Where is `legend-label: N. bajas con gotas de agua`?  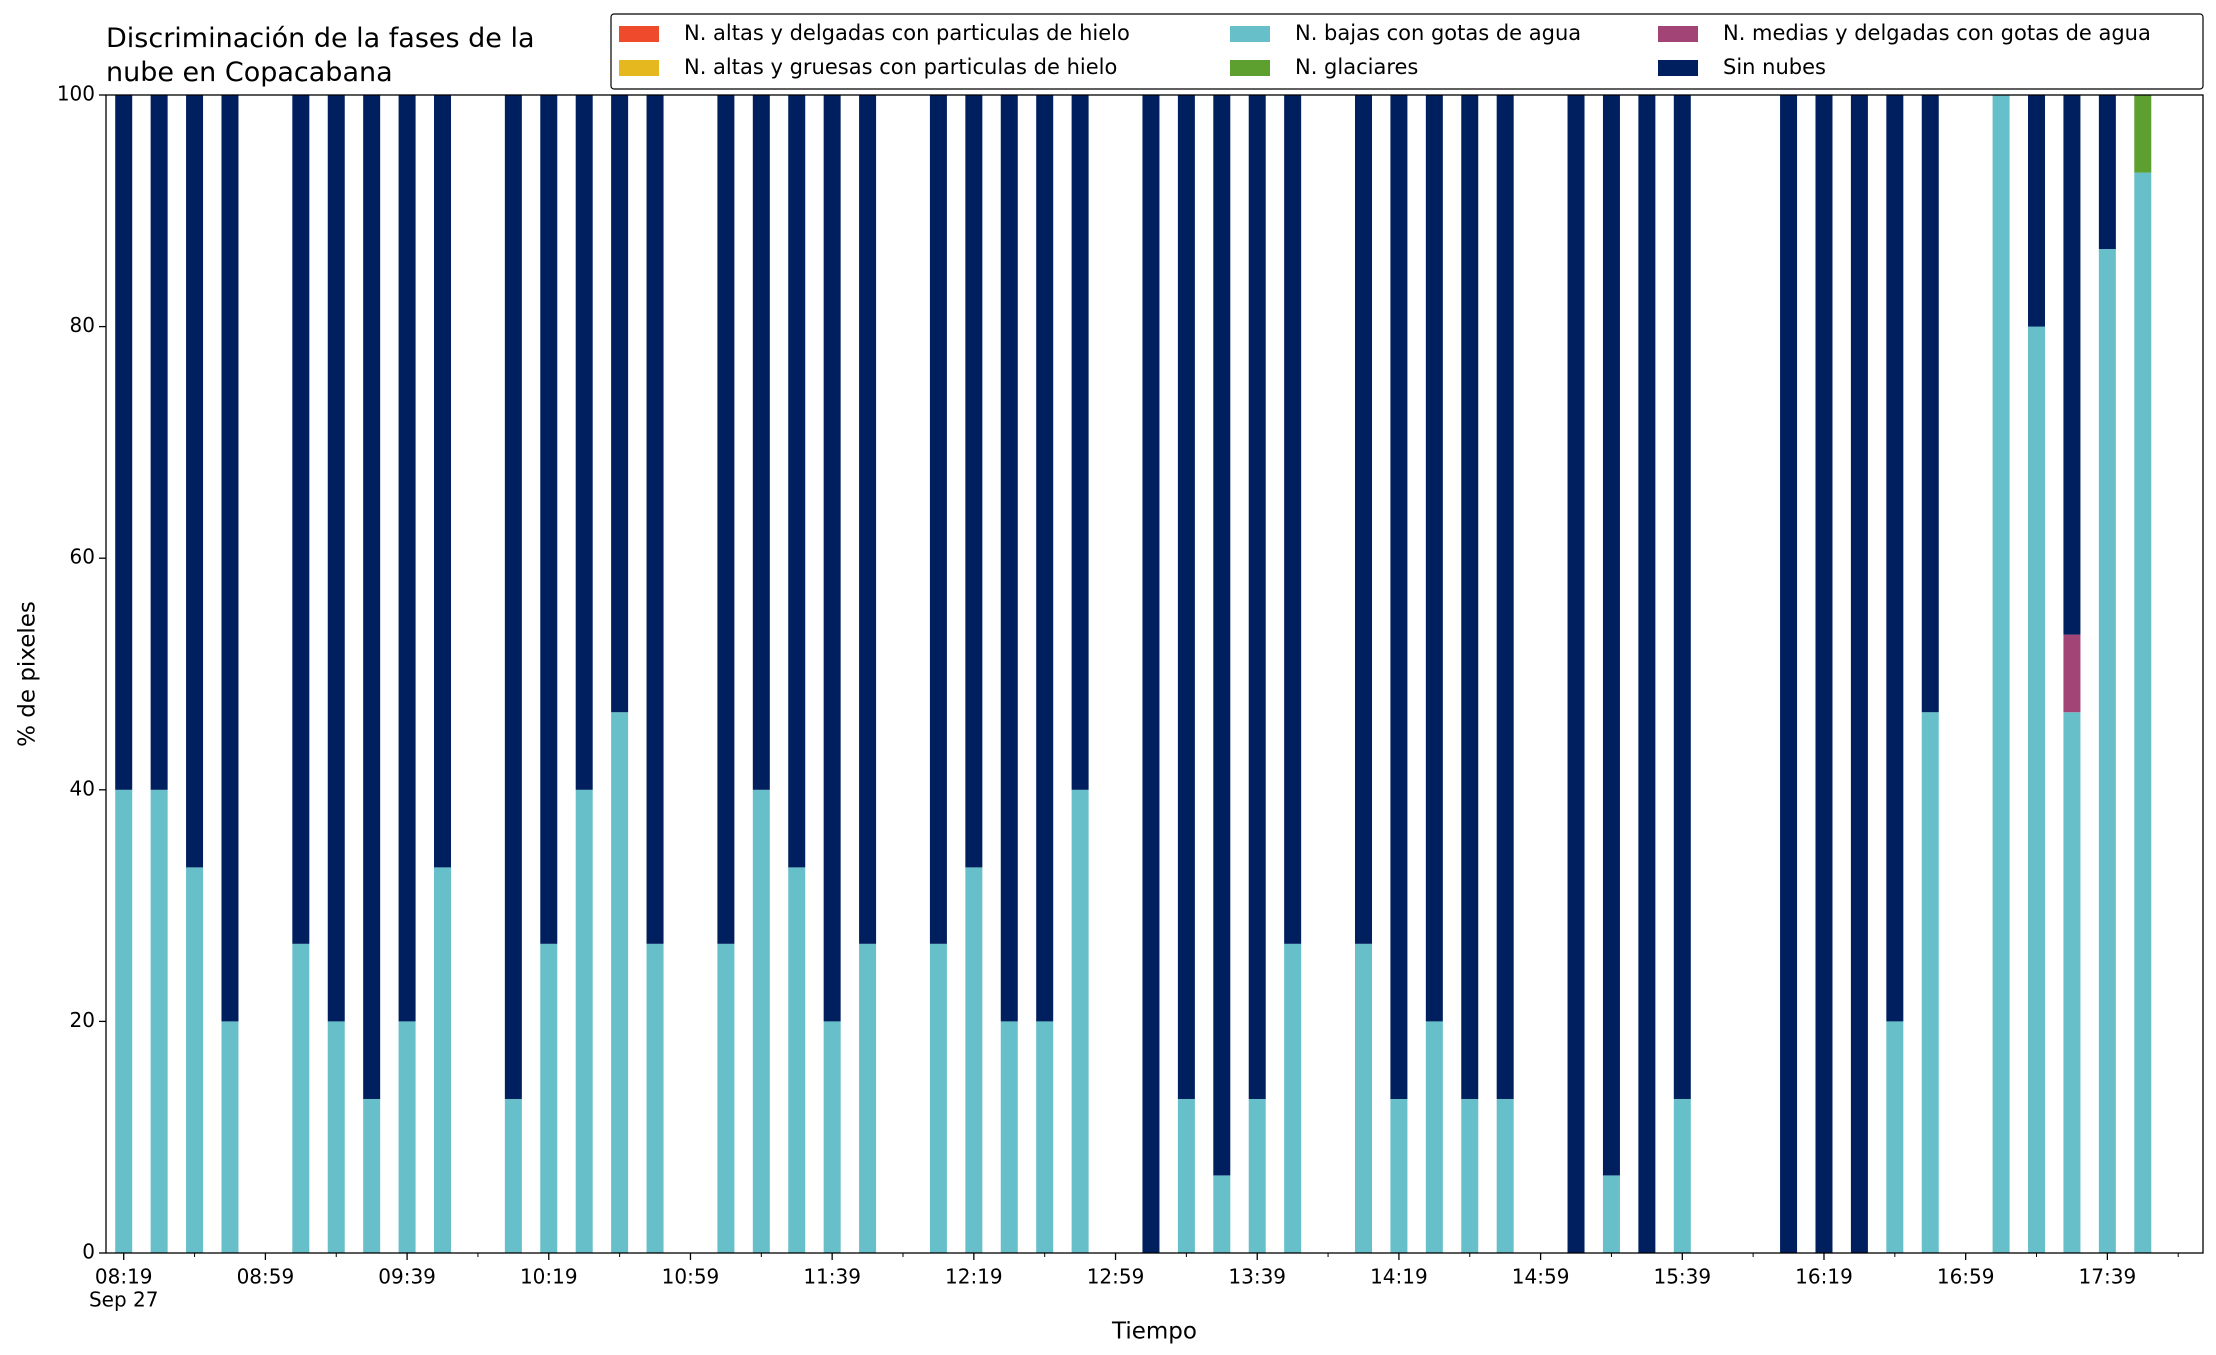 legend-label: N. bajas con gotas de agua is located at coordinates (1438, 33).